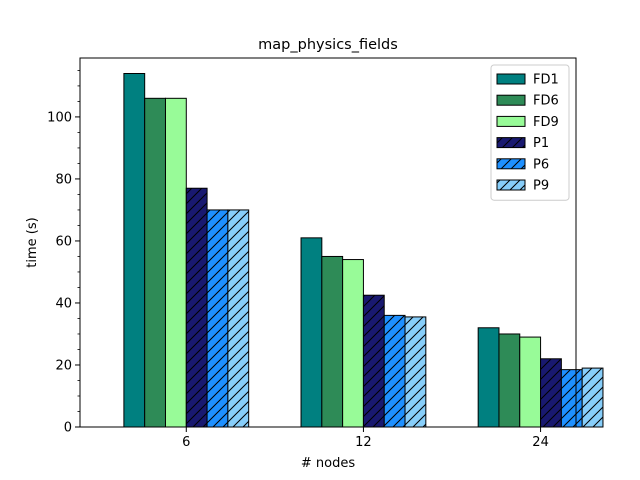 The width and height of the screenshot is (640, 480). I want to click on y-tick-label: 0, so click(68, 428).